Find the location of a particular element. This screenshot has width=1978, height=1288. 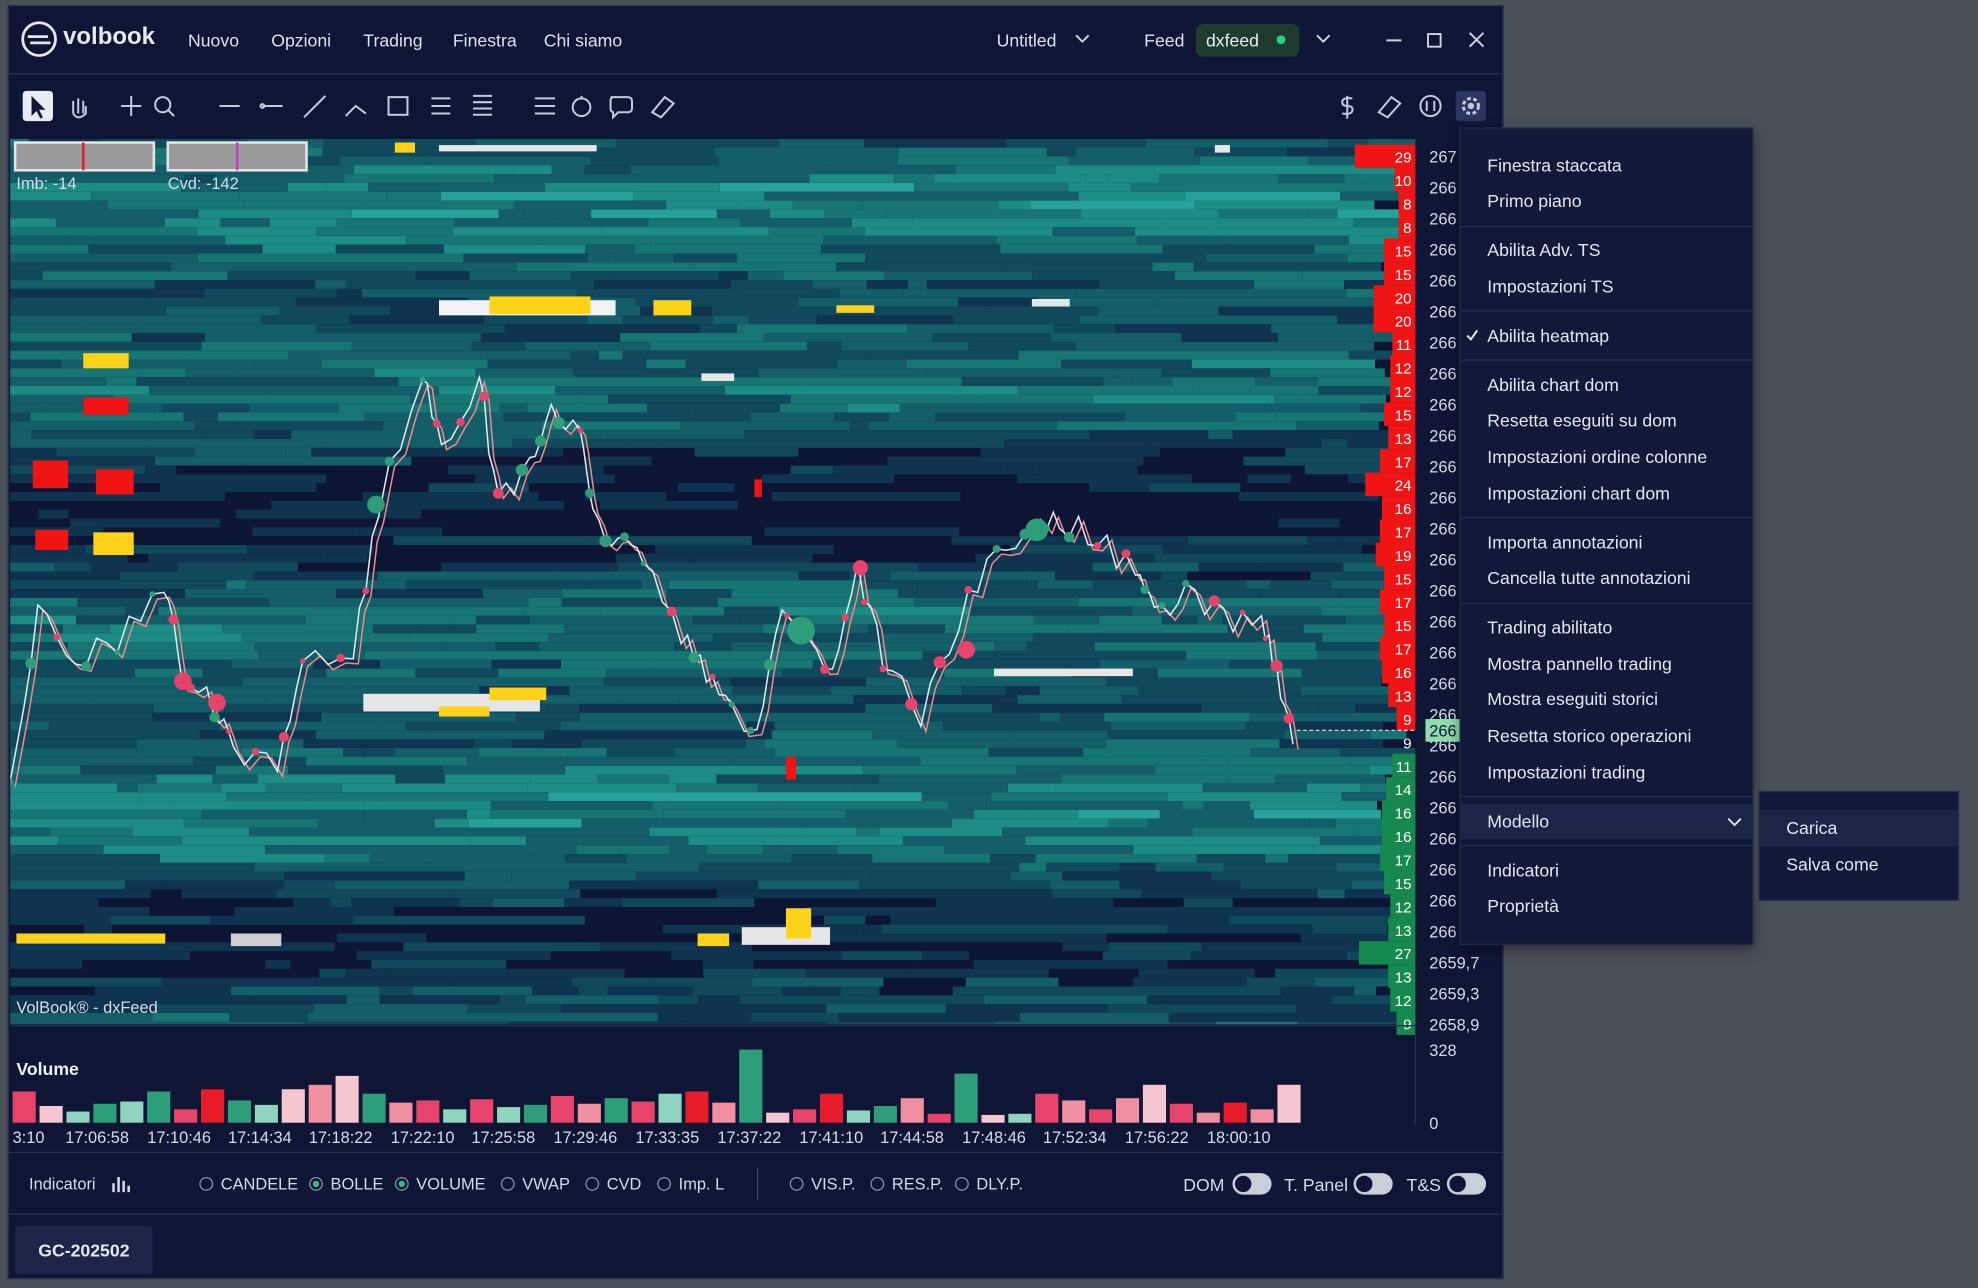

menu-item: Primo piano is located at coordinates (1606, 201).